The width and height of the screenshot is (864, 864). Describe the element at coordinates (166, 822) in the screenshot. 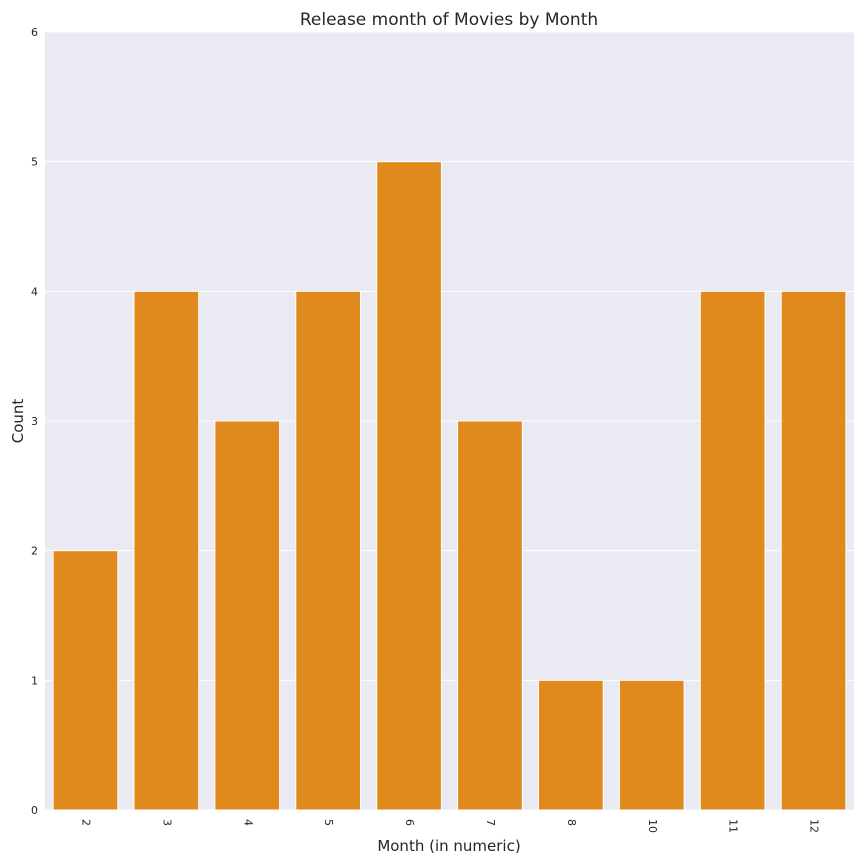

I see `x-tick-label: 3` at that location.